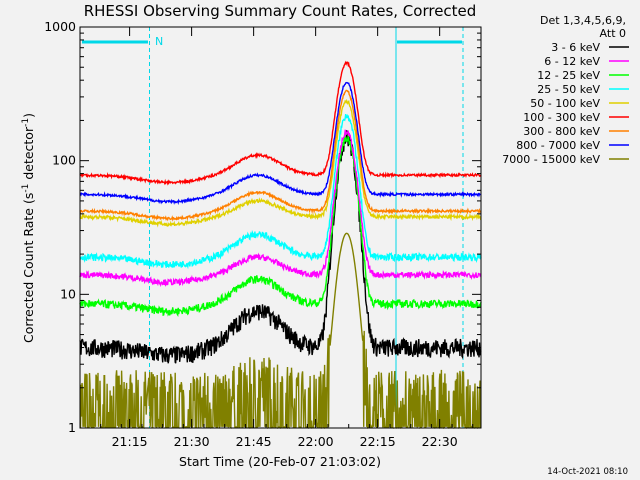  I want to click on y-tick-label: 1000, so click(60, 26).